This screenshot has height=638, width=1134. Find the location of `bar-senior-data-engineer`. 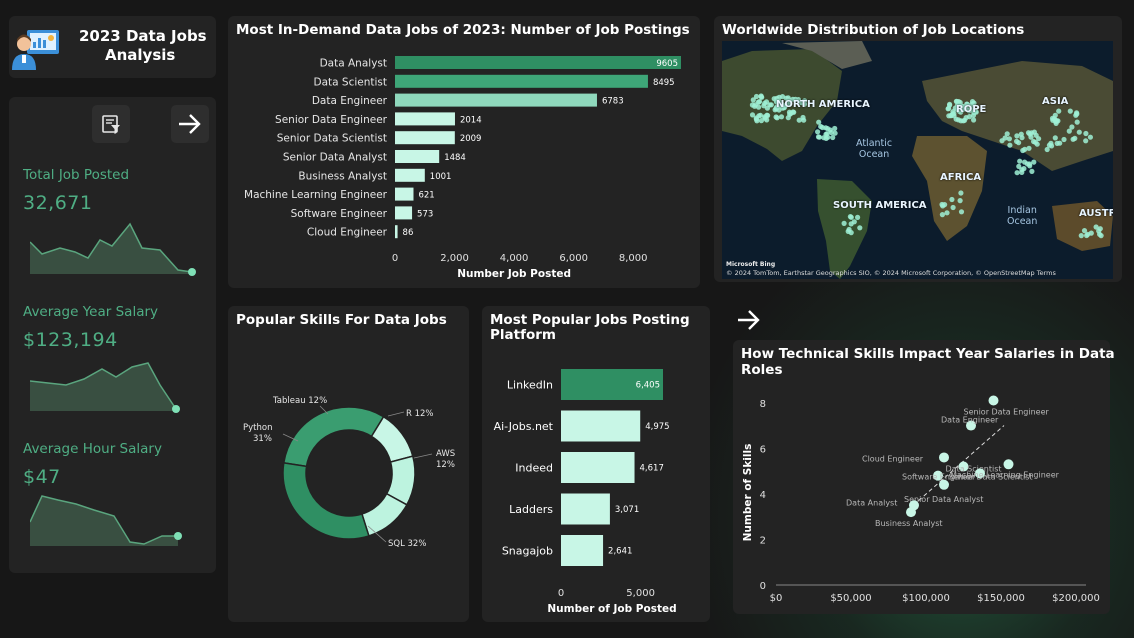

bar-senior-data-engineer is located at coordinates (425, 119).